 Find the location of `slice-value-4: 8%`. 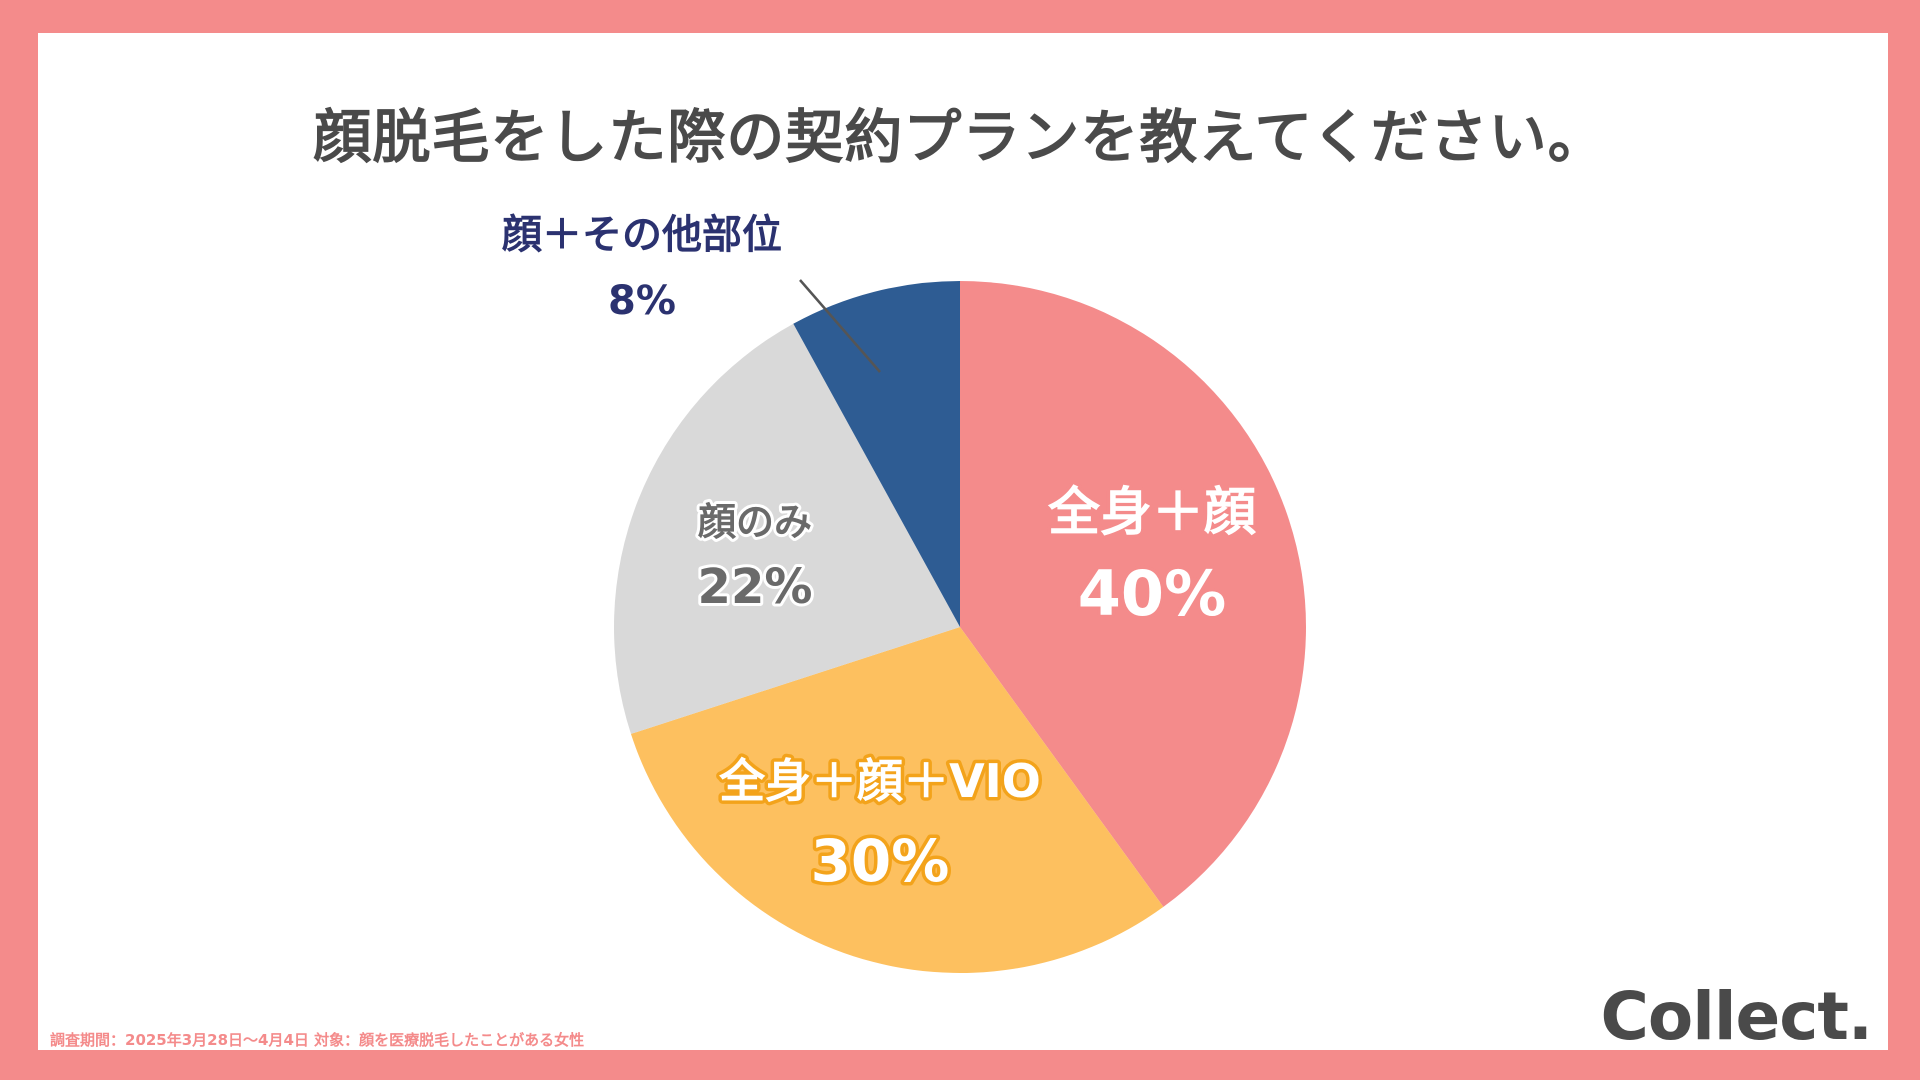

slice-value-4: 8% is located at coordinates (642, 301).